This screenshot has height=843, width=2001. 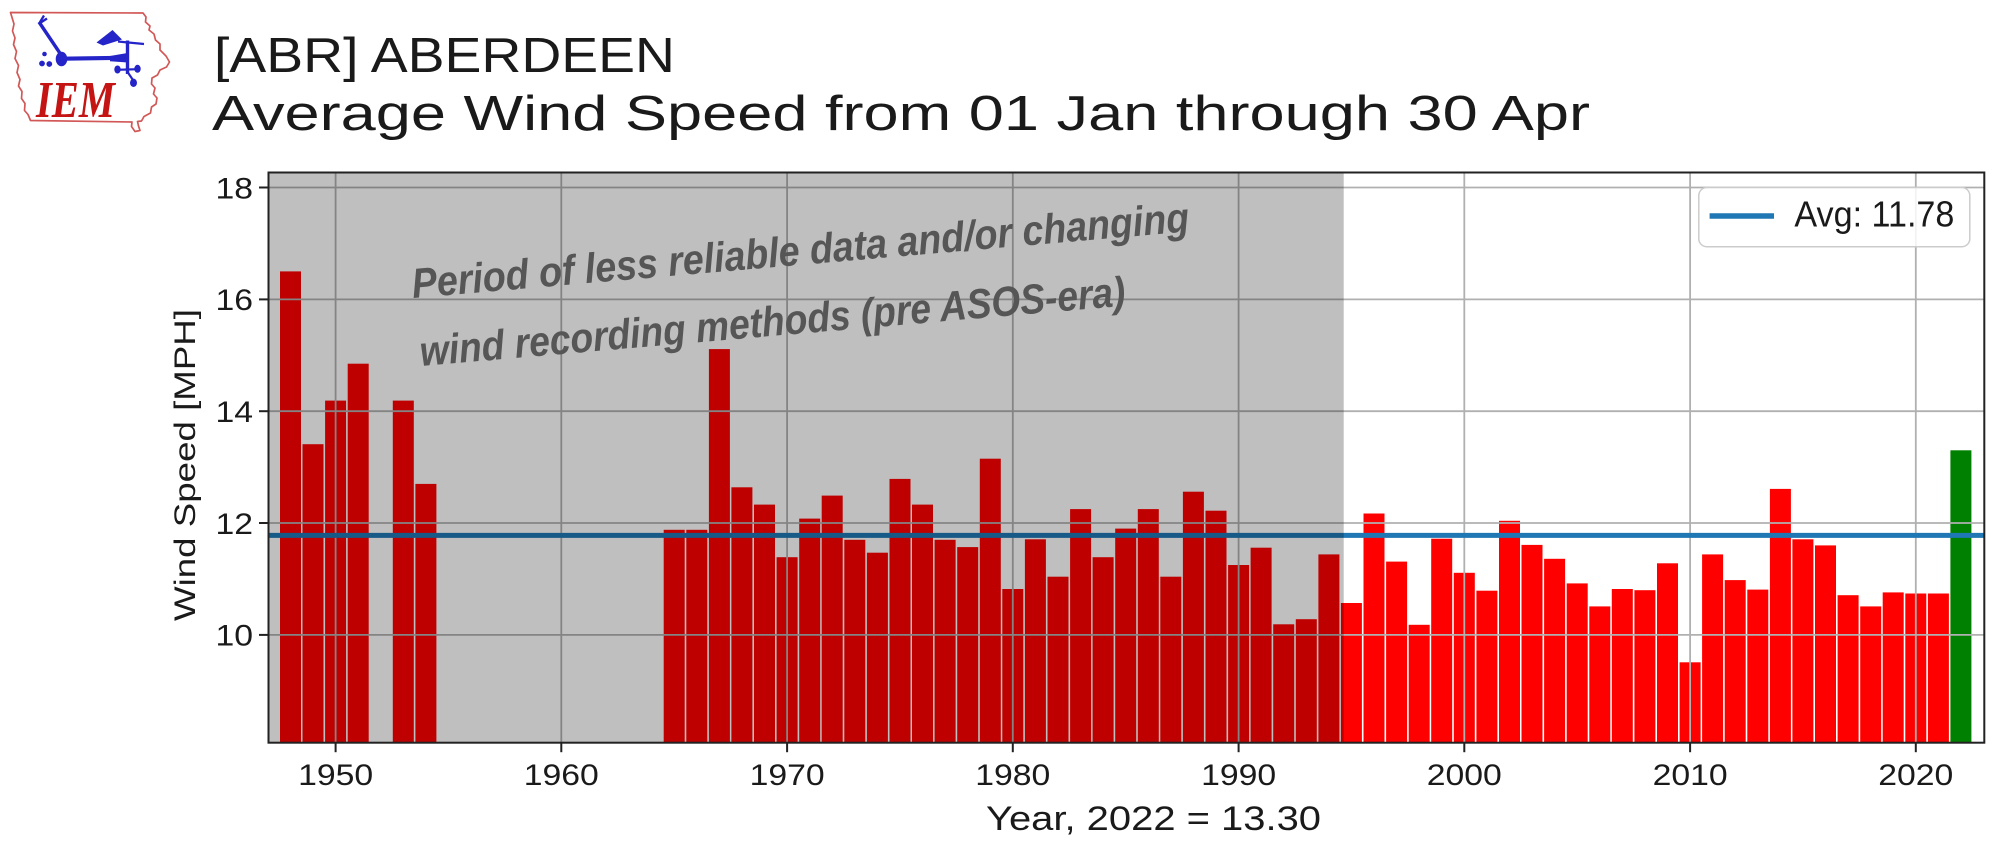 What do you see at coordinates (1915, 775) in the screenshot?
I see `svg-text: 2020` at bounding box center [1915, 775].